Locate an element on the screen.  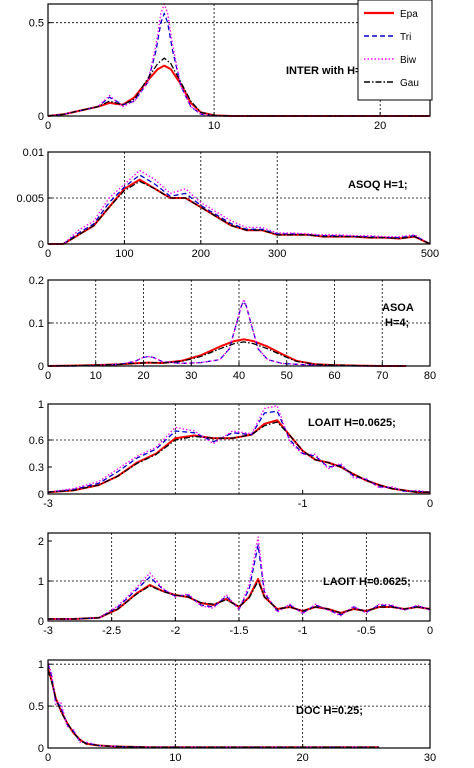
subplot-3: 0 10 20 30 40 50 60 70 80 0 0.1 0.2 ASOA H=4; is located at coordinates (232, 328).